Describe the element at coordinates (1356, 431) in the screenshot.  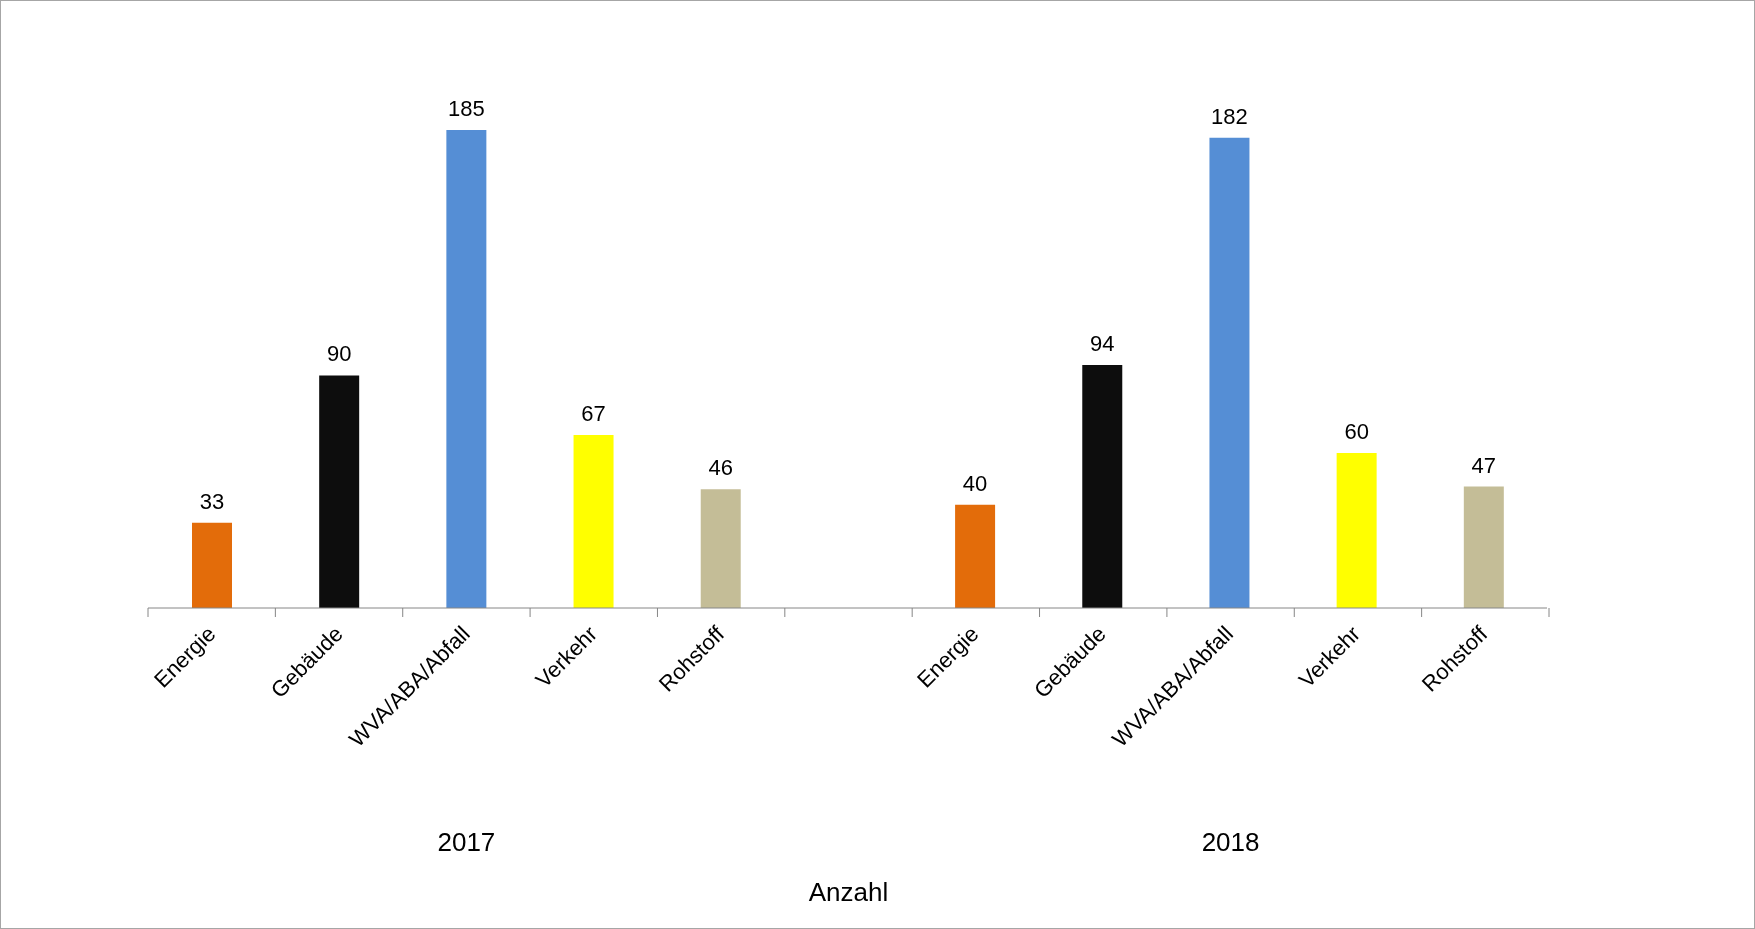
I see `data-label: 60` at that location.